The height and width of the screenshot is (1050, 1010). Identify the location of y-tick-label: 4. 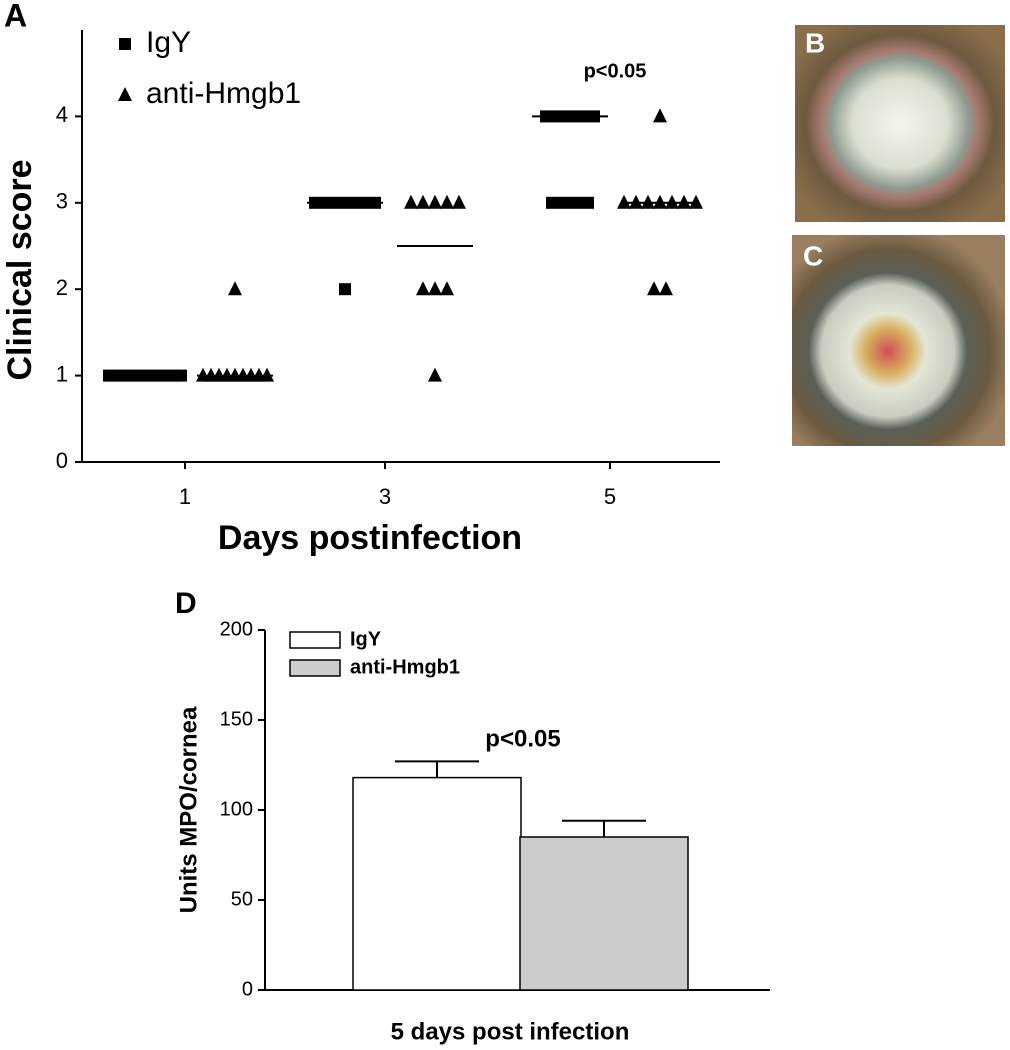
(62, 114).